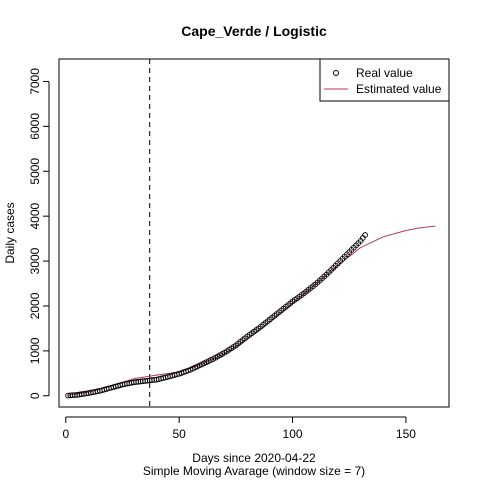  Describe the element at coordinates (254, 471) in the screenshot. I see `x-axis-sublabel: Simple Moving Avarage (window size = 7)` at that location.